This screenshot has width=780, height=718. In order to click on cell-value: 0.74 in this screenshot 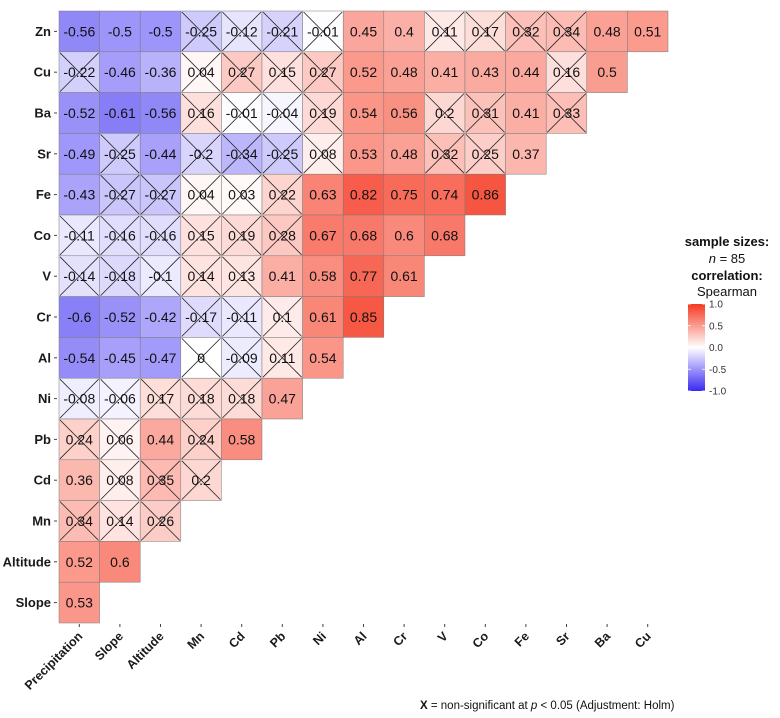, I will do `click(444, 195)`.